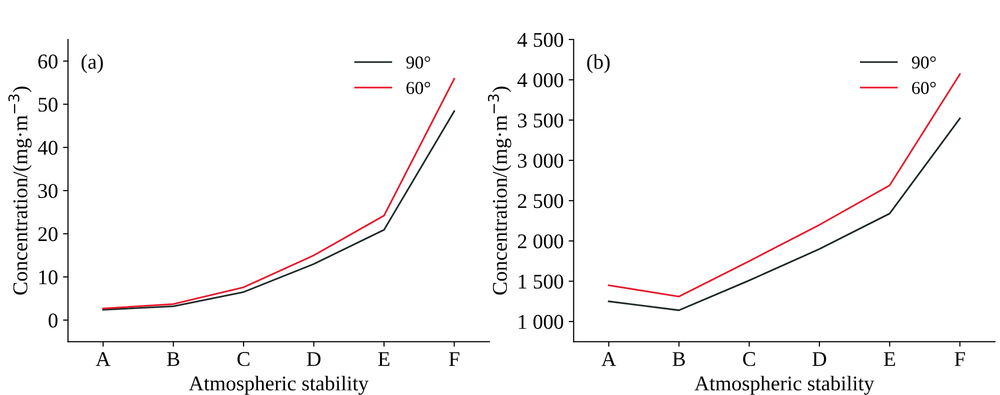 The image size is (1000, 395). I want to click on y-tick-label: 20, so click(48, 234).